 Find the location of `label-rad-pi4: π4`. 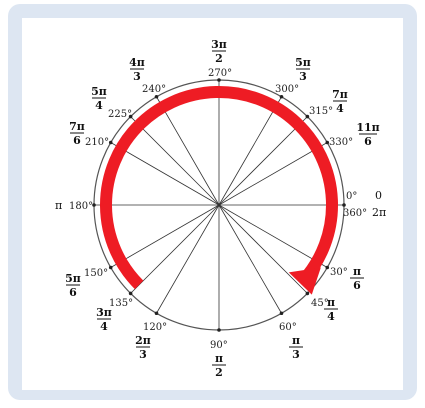

label-rad-pi4: π4 is located at coordinates (331, 309).